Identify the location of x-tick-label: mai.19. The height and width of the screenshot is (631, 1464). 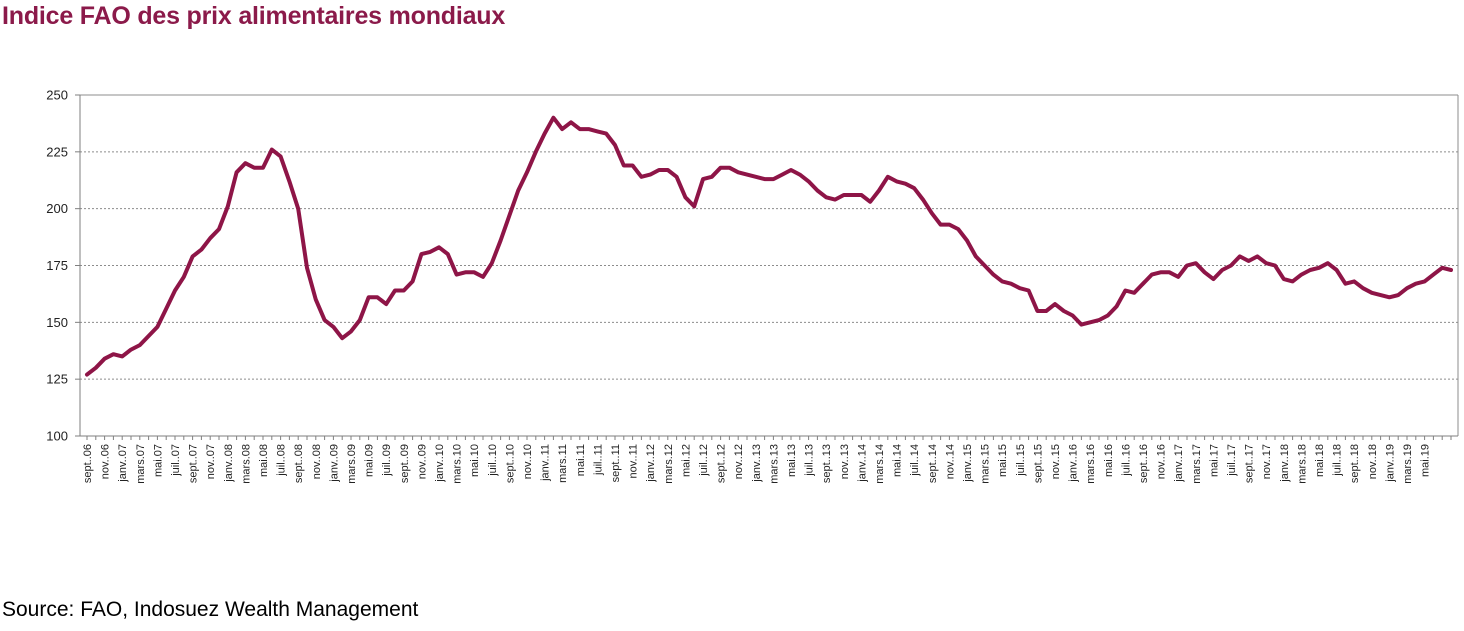
(1426, 460).